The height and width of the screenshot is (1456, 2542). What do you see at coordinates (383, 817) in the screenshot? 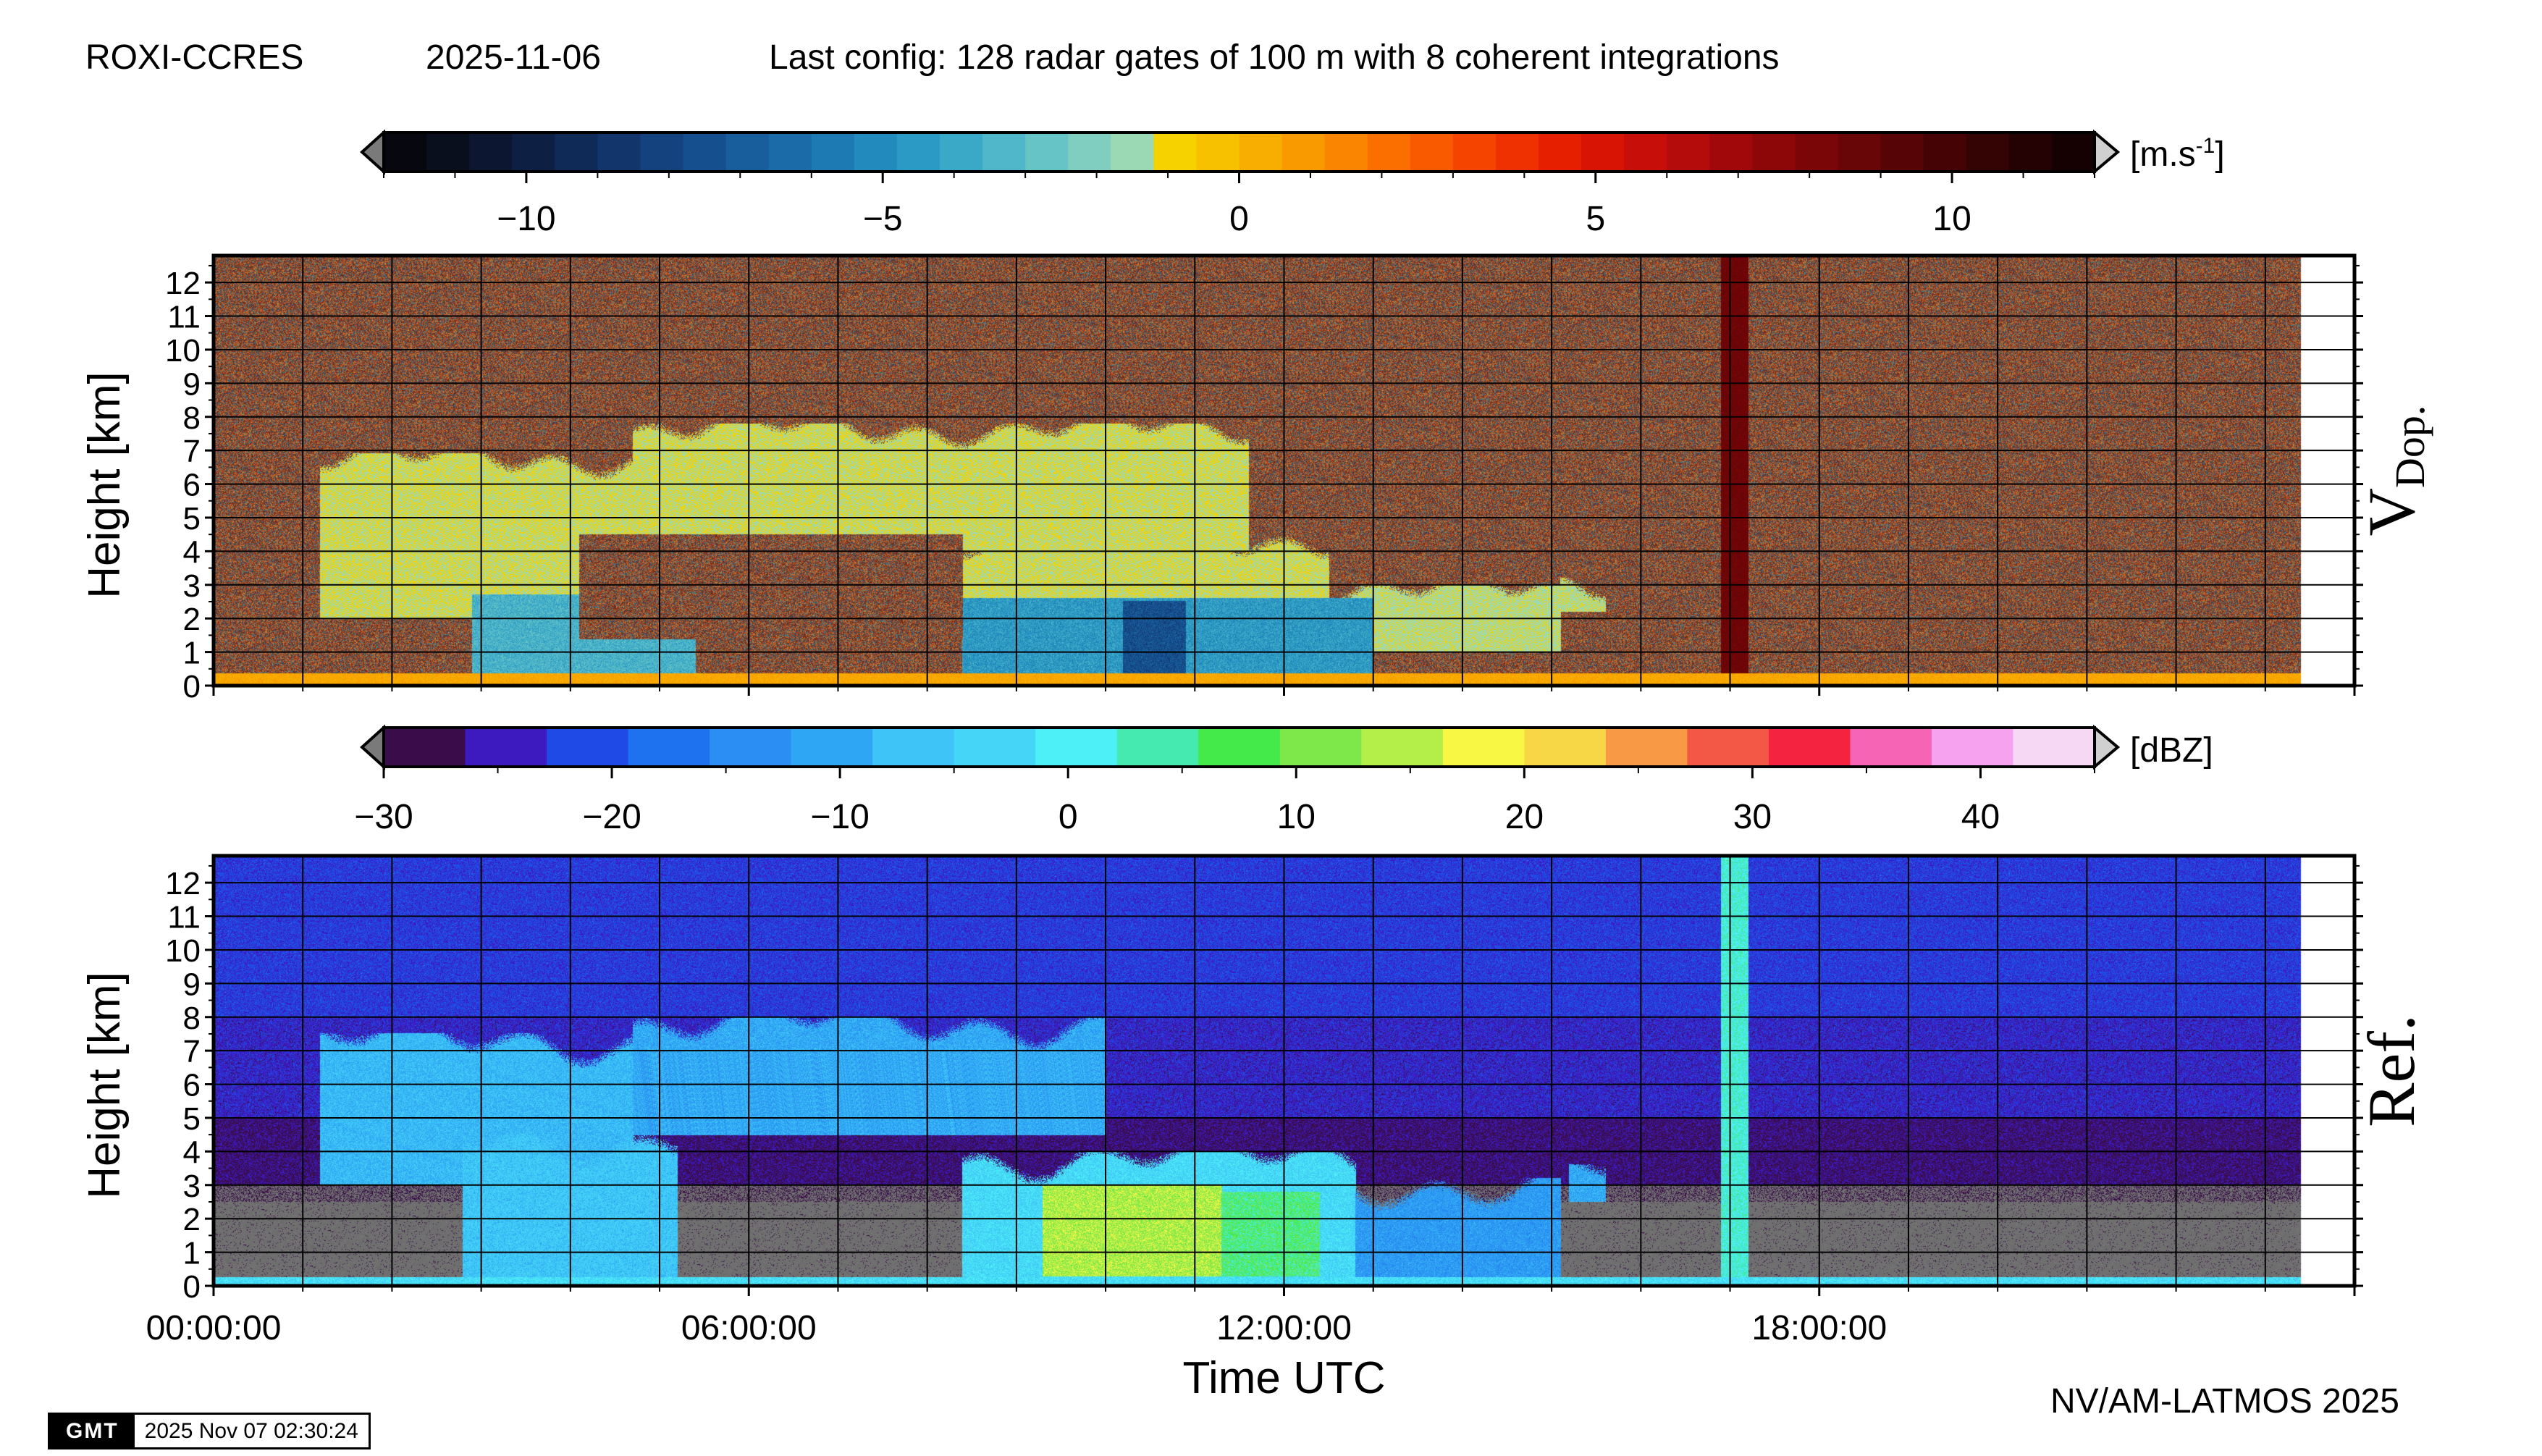
I see `colorbar-tick-label: −30` at bounding box center [383, 817].